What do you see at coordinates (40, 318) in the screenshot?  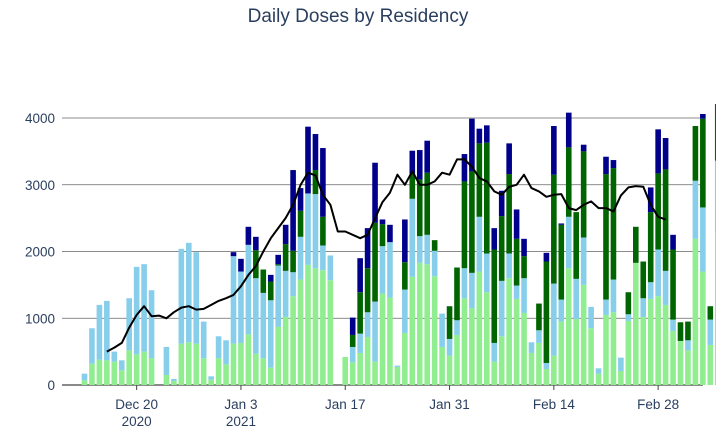 I see `y-tick-label: 1000` at bounding box center [40, 318].